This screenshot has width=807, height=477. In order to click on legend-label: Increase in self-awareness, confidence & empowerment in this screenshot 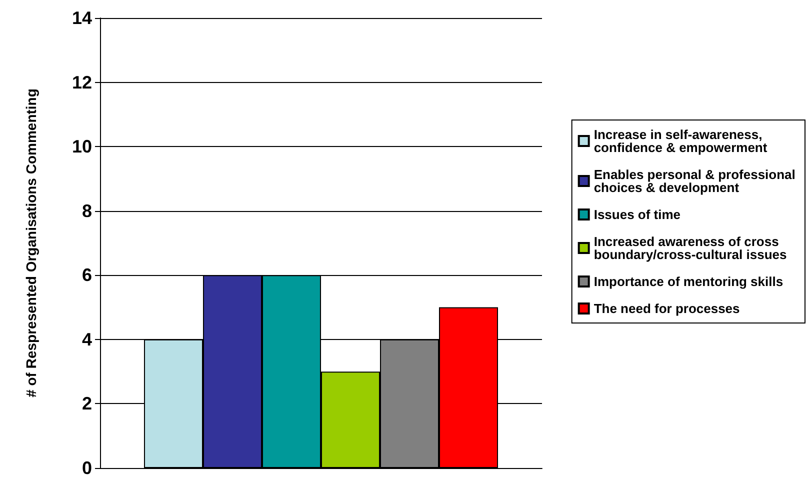, I will do `click(681, 141)`.